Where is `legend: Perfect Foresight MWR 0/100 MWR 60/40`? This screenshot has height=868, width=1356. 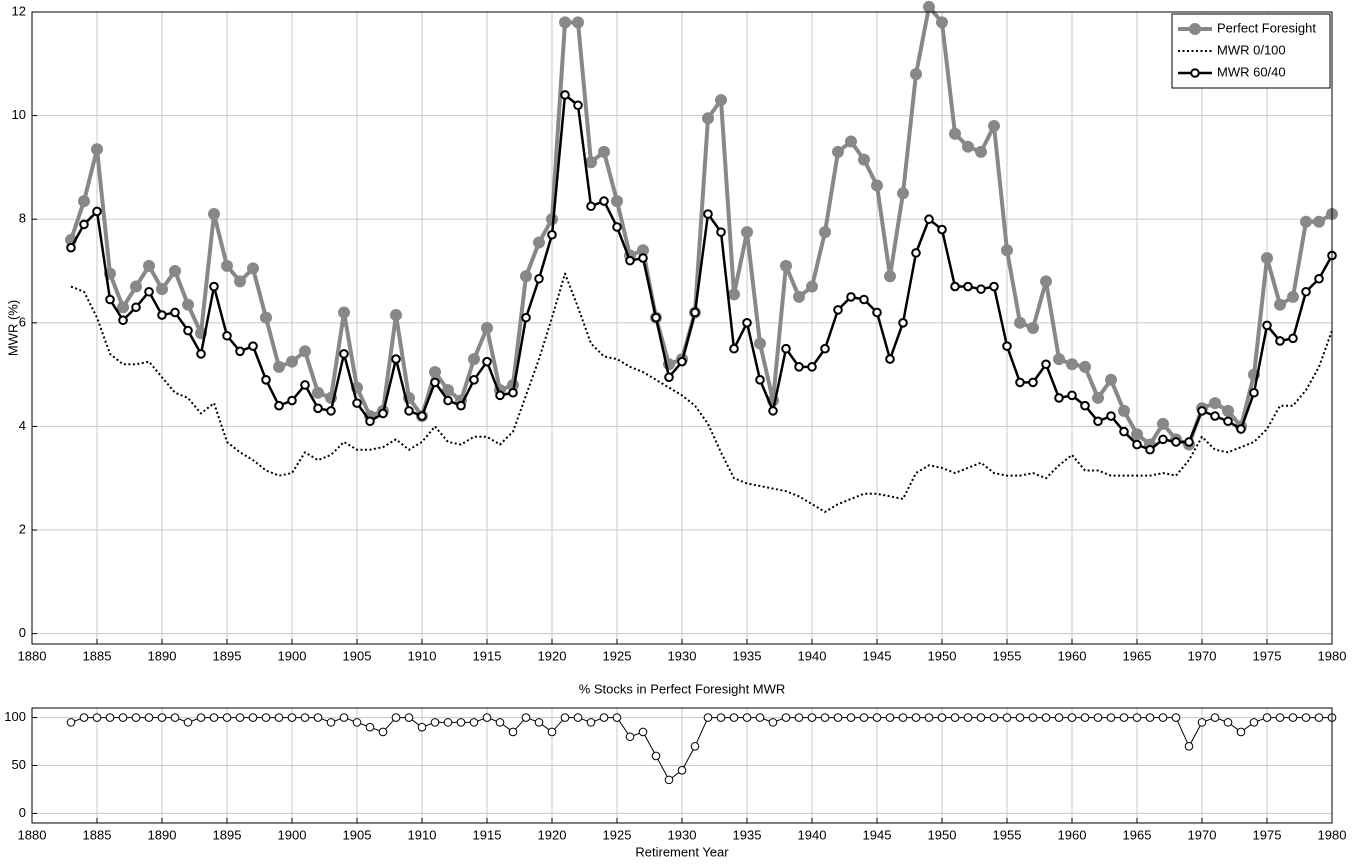 legend: Perfect Foresight MWR 0/100 MWR 60/40 is located at coordinates (1251, 51).